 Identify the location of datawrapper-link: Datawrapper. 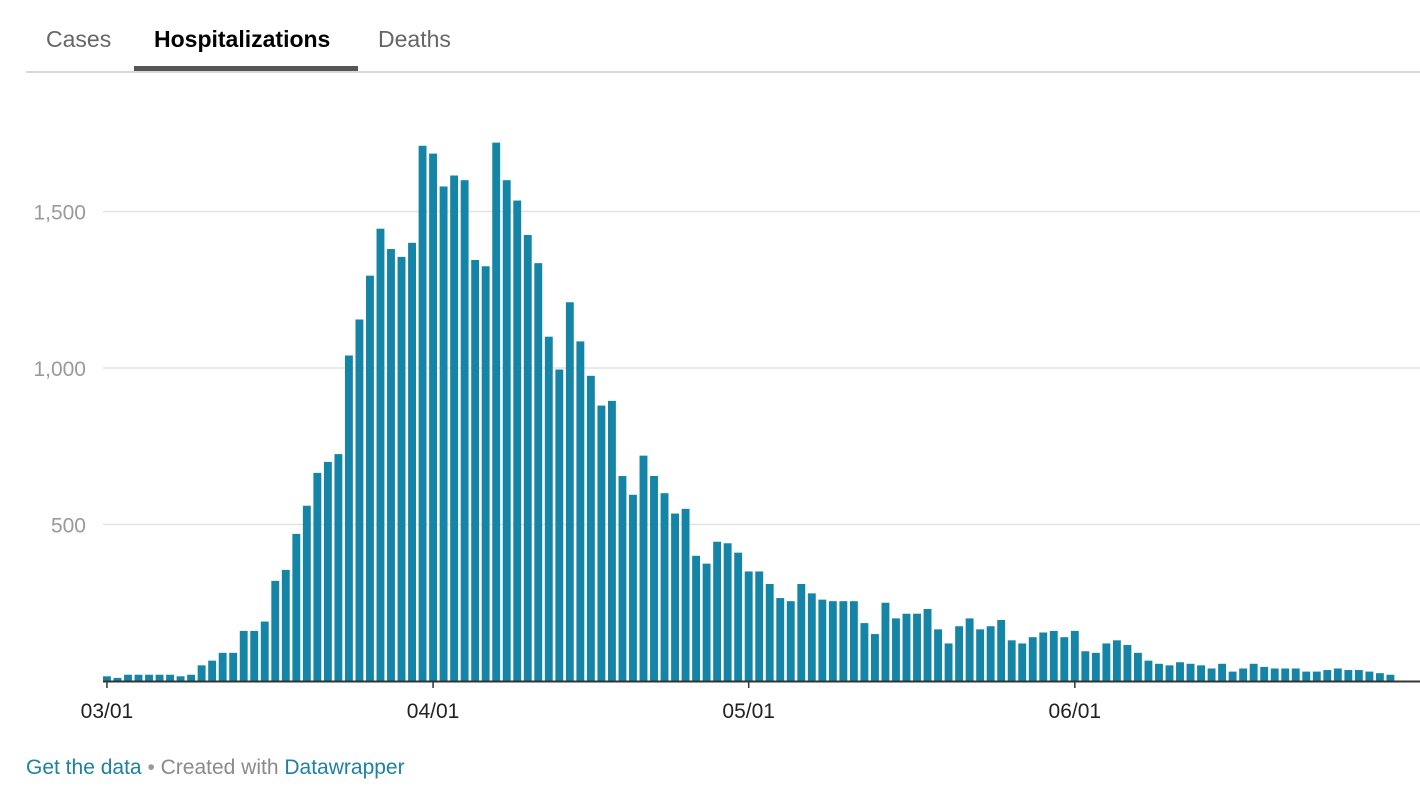
(344, 767).